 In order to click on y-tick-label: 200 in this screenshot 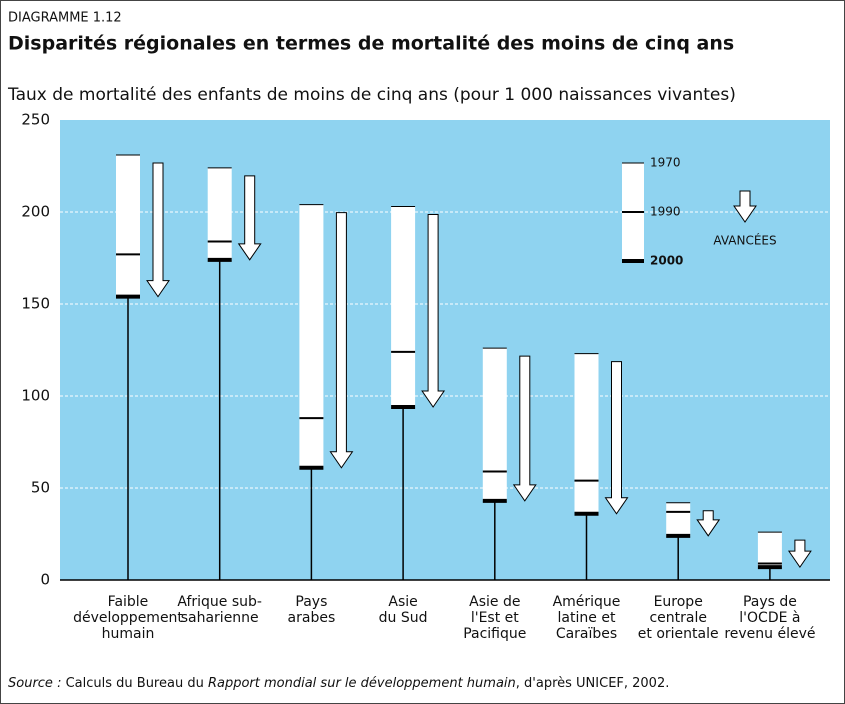, I will do `click(35, 212)`.